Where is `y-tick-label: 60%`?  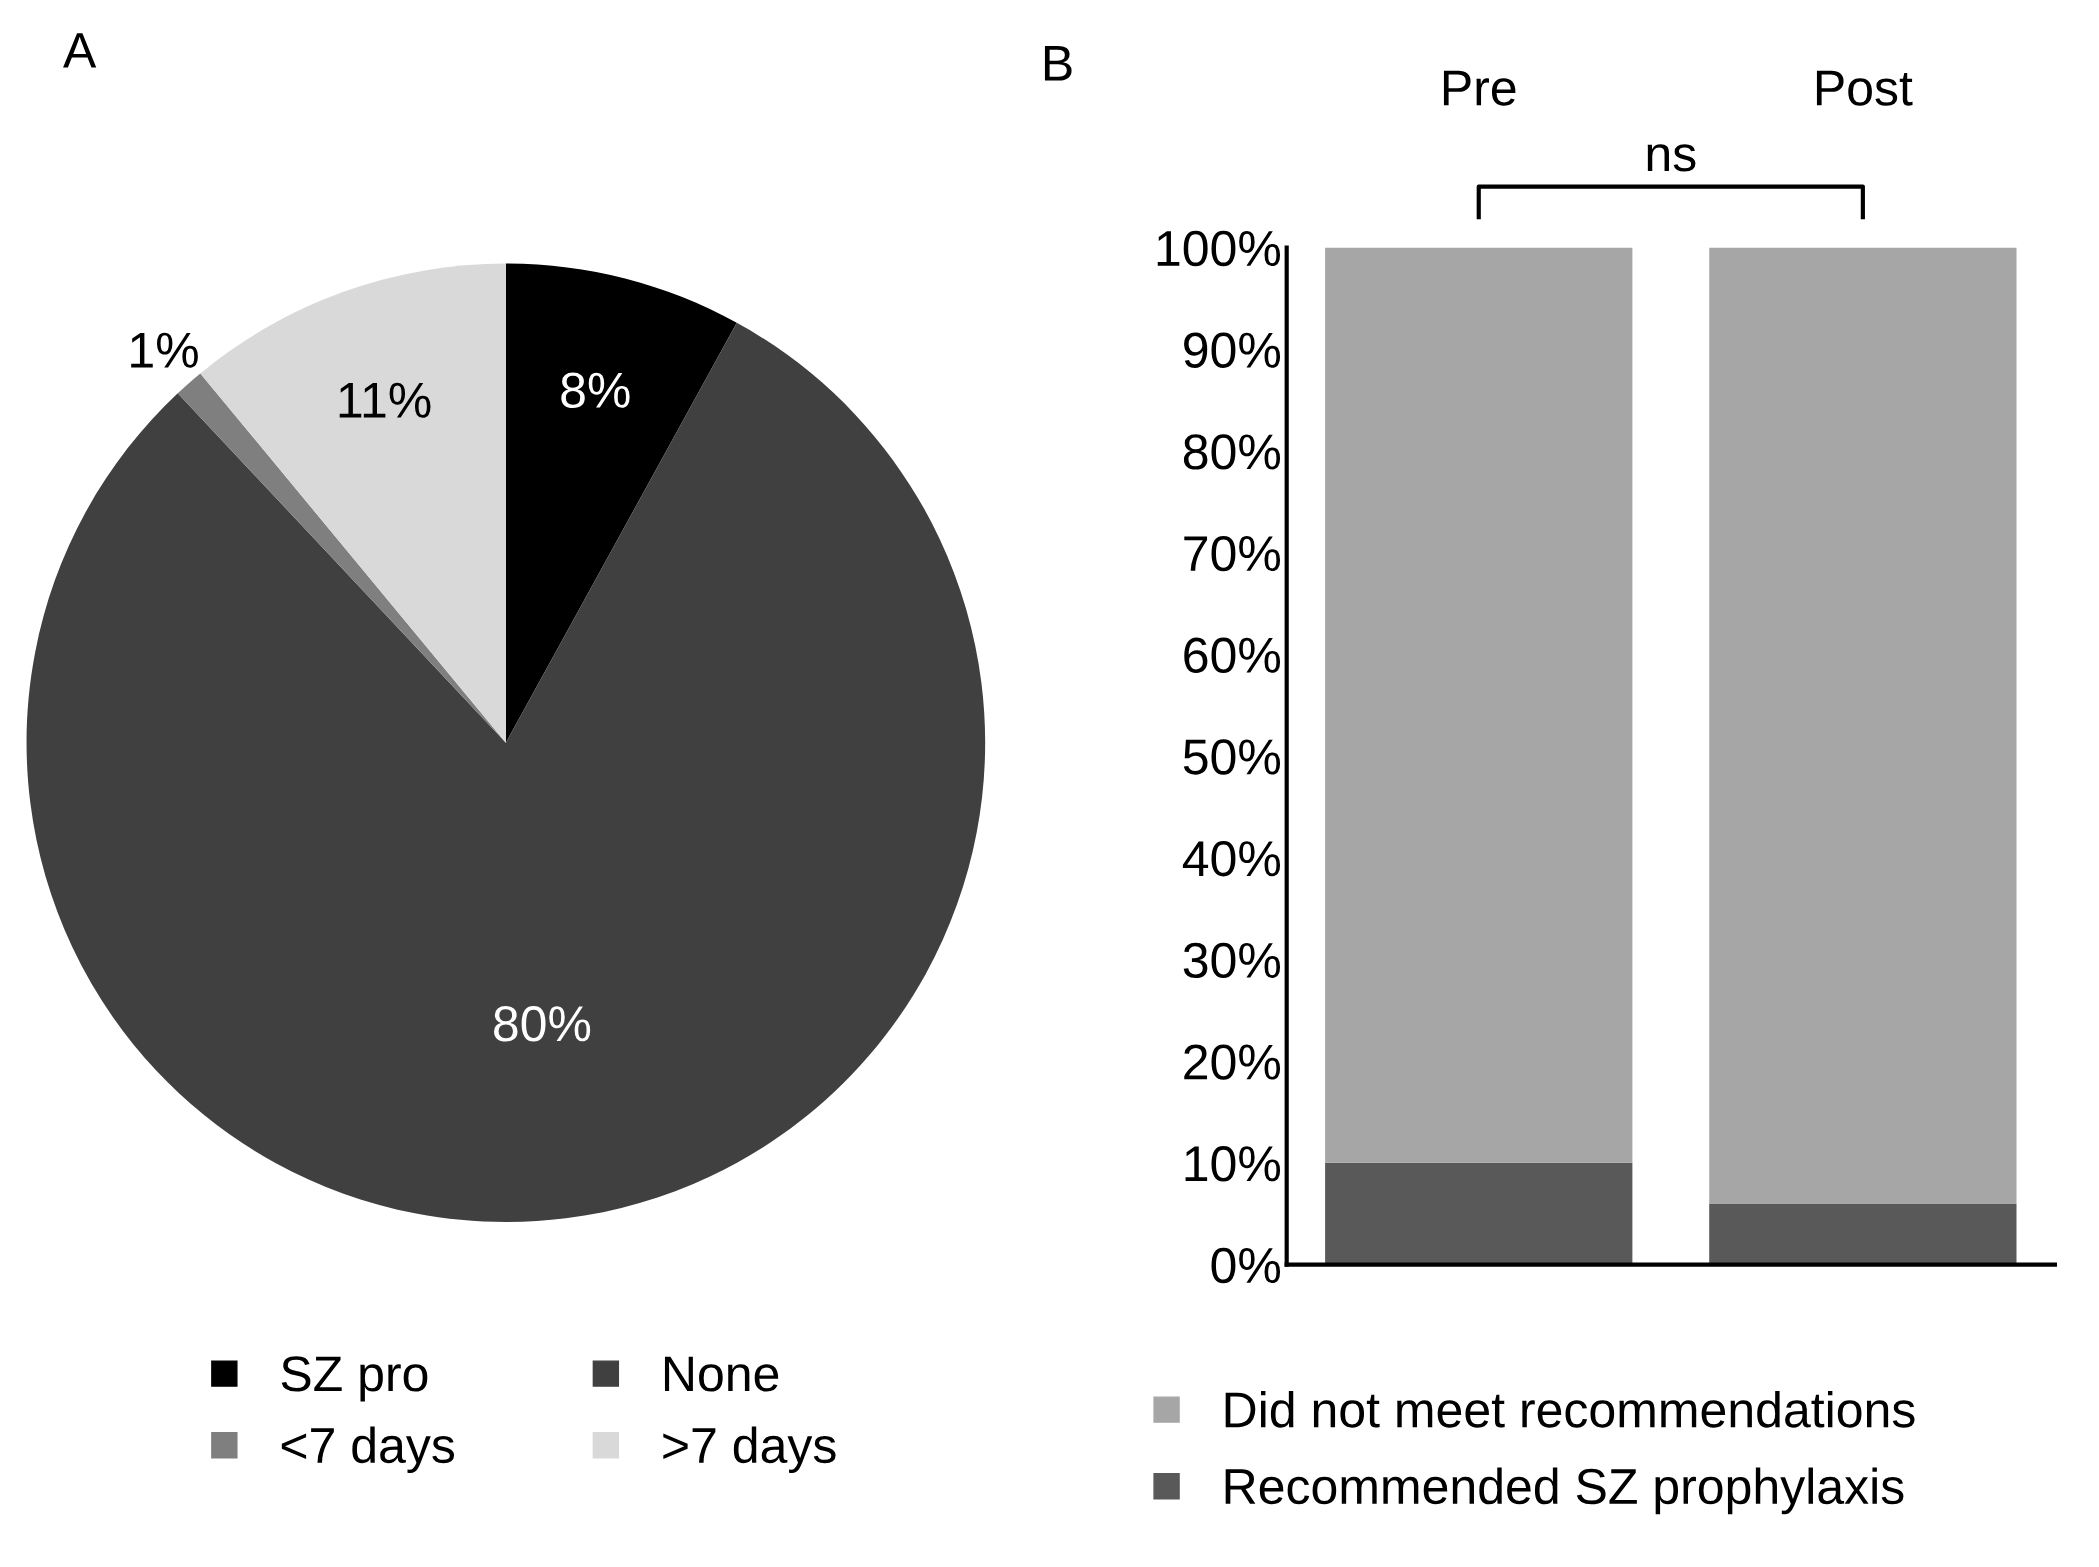 y-tick-label: 60% is located at coordinates (1232, 655).